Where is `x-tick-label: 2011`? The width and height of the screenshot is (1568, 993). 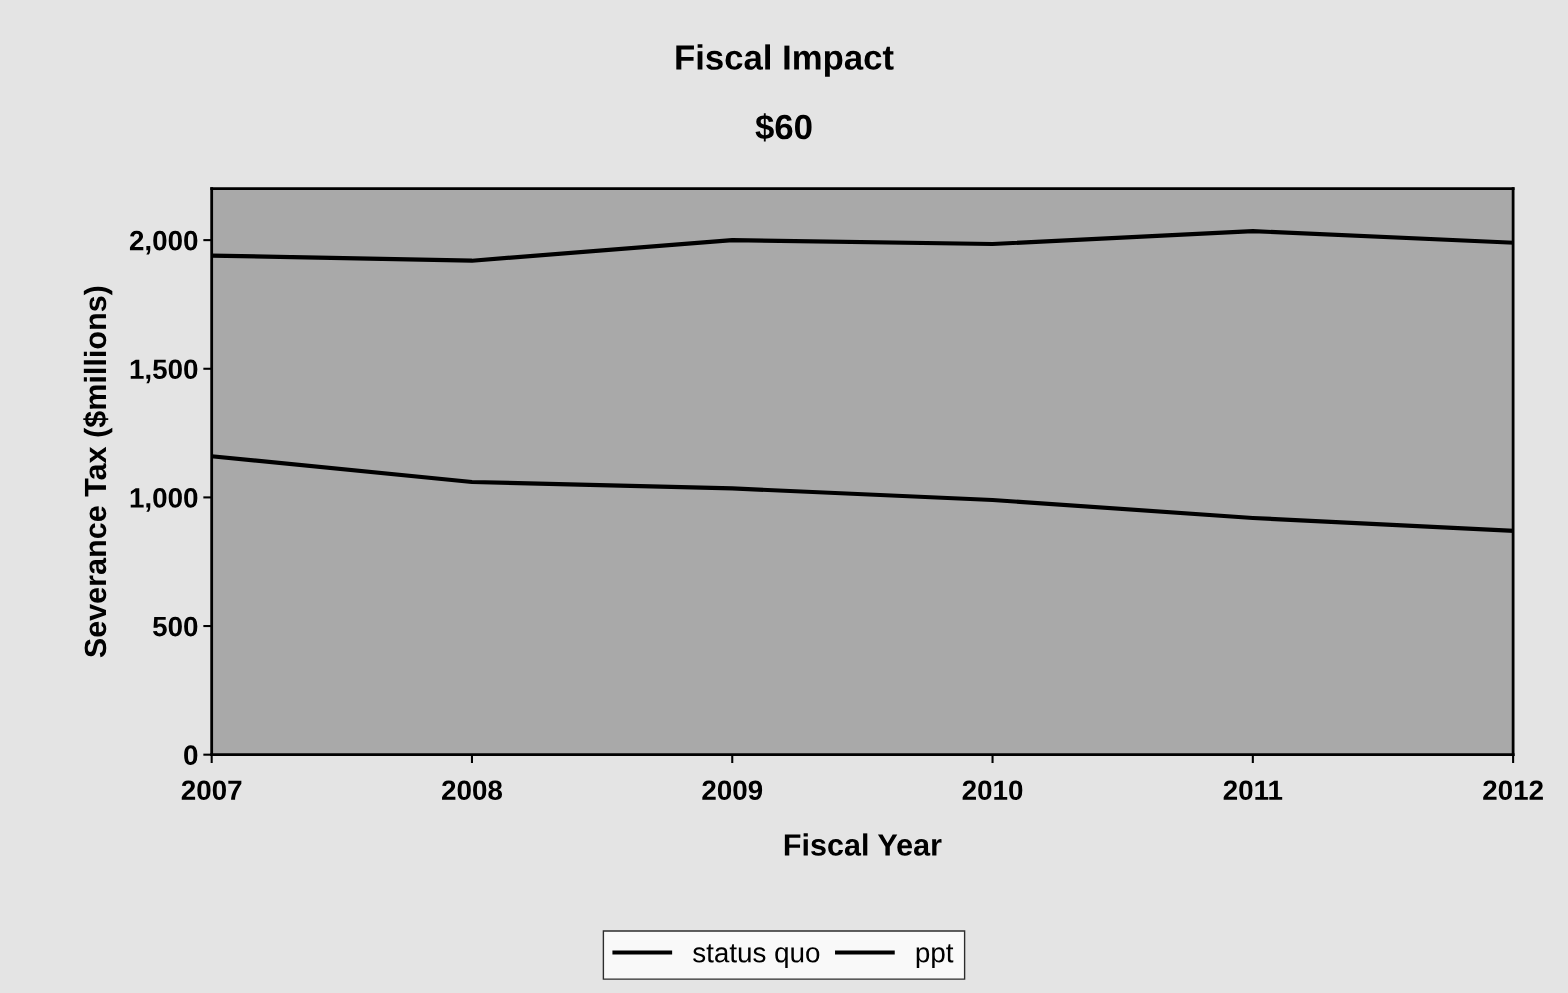 x-tick-label: 2011 is located at coordinates (1253, 790).